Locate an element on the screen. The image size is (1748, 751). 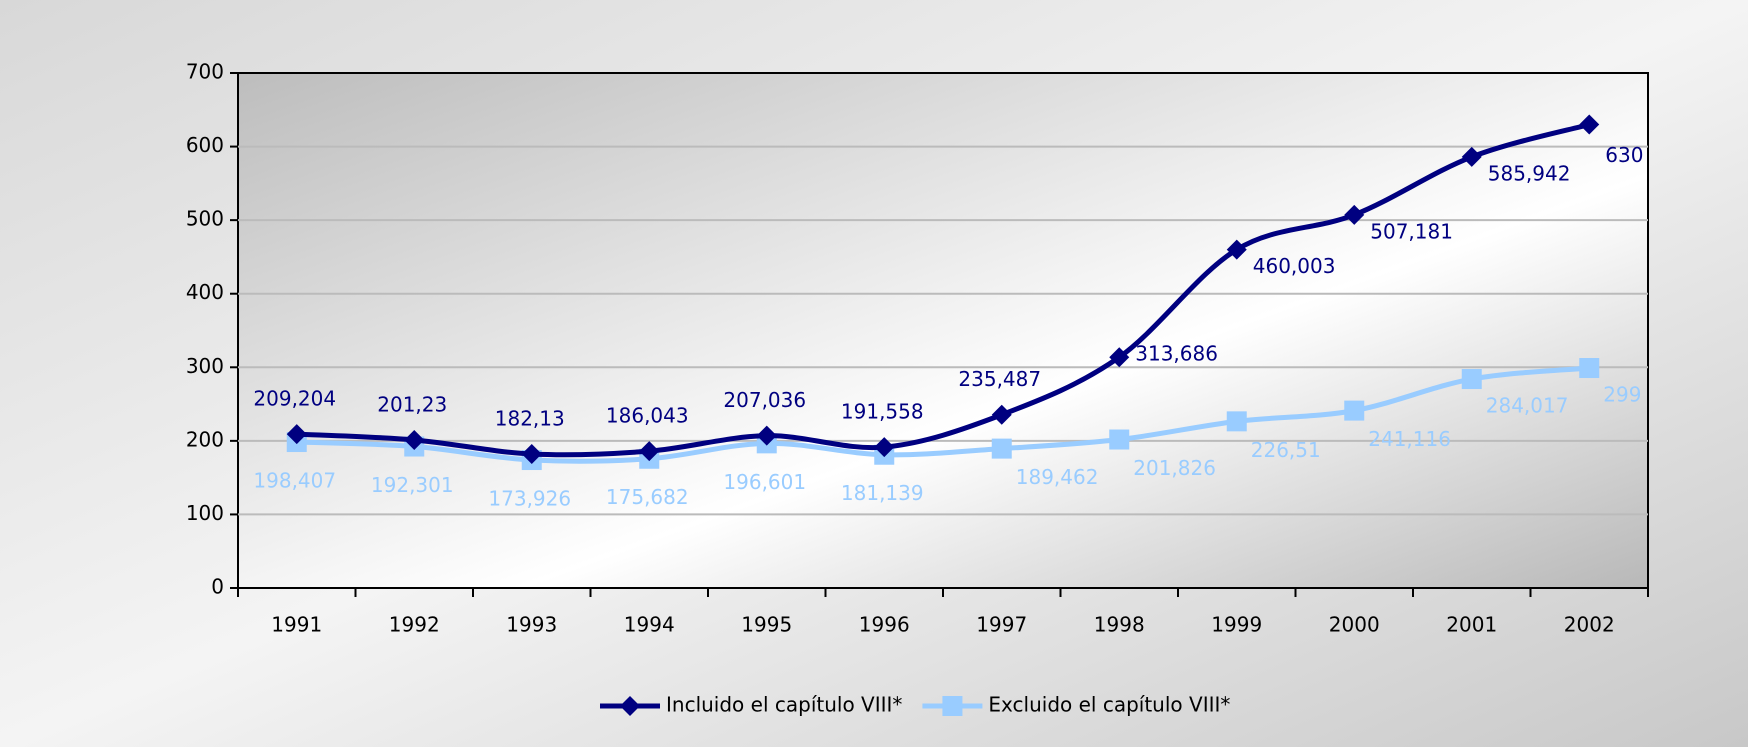
x-tick-label: 1991 is located at coordinates (296, 625).